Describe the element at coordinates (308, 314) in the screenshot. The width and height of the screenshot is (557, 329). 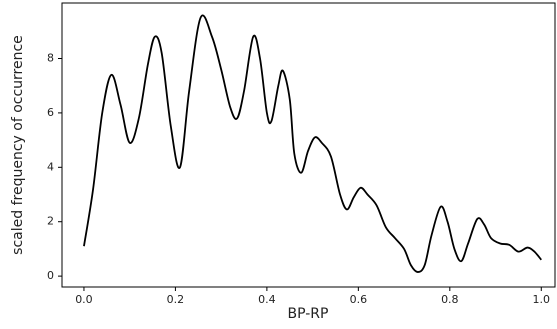
I see `x-axis-label: BP-RP` at that location.